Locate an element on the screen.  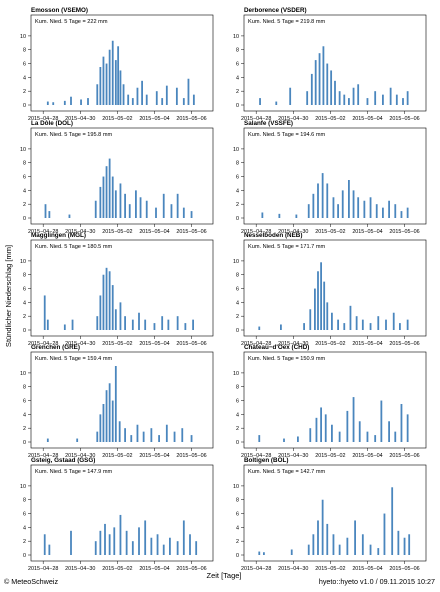
panel-title: Nesselboden (NEB) is located at coordinates (273, 235).